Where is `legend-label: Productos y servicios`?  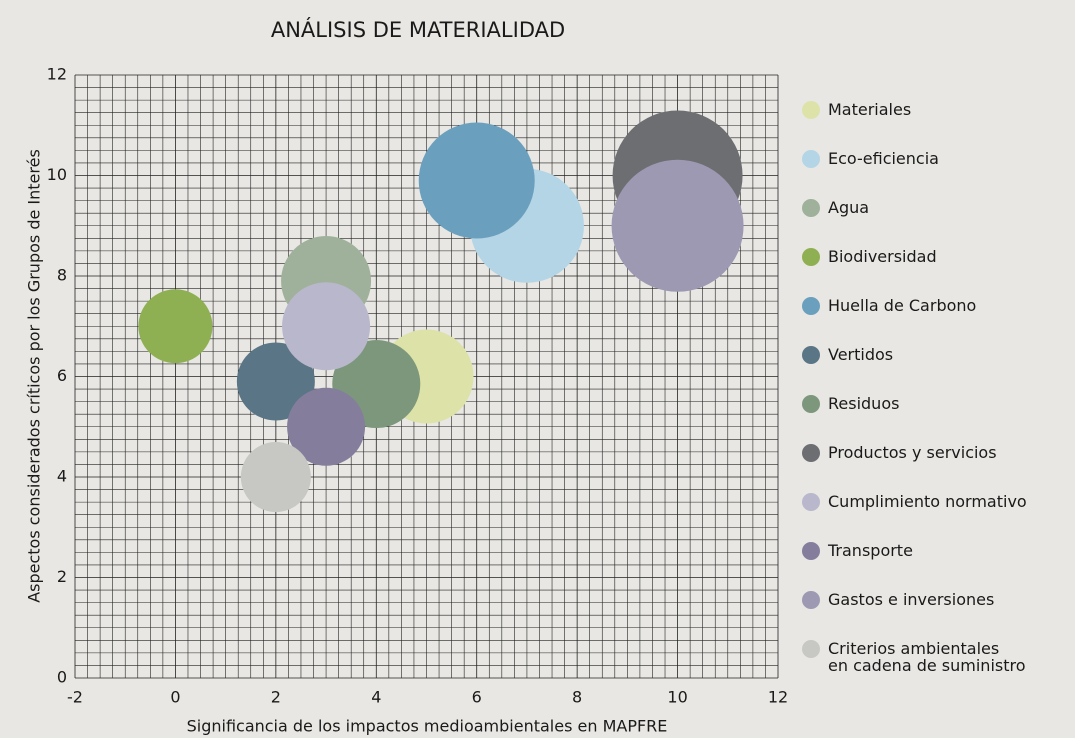
legend-label: Productos y servicios is located at coordinates (912, 452).